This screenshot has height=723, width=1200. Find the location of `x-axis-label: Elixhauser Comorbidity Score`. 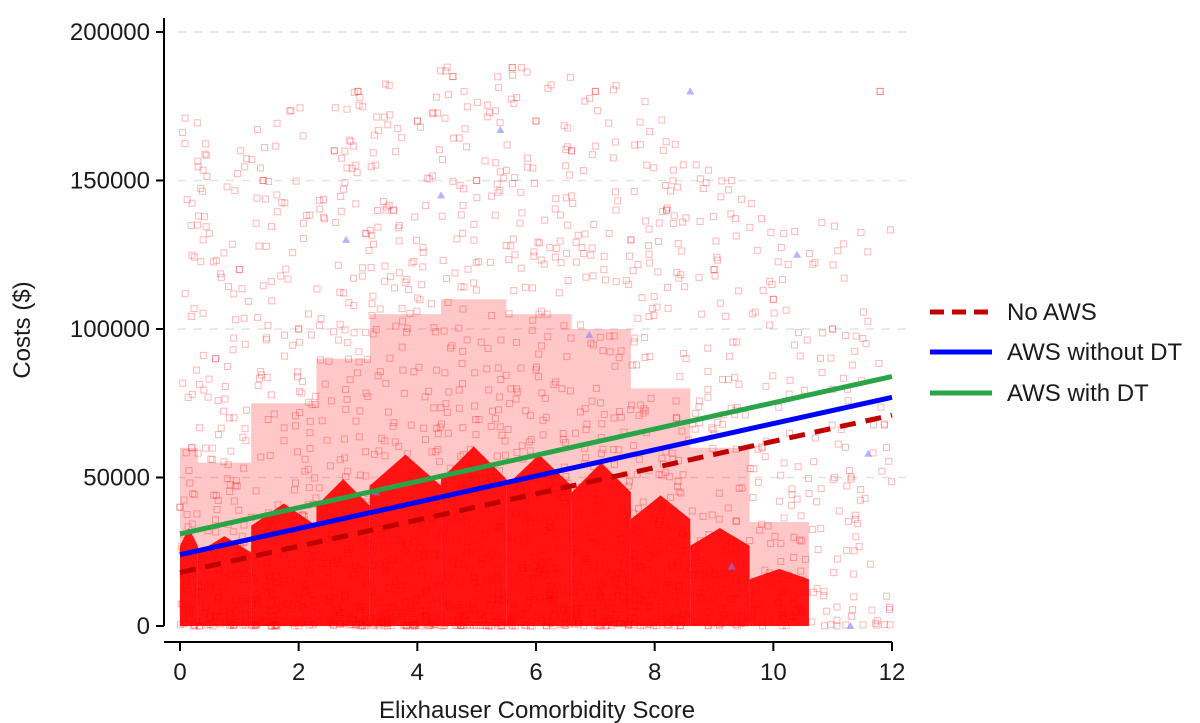

x-axis-label: Elixhauser Comorbidity Score is located at coordinates (537, 710).